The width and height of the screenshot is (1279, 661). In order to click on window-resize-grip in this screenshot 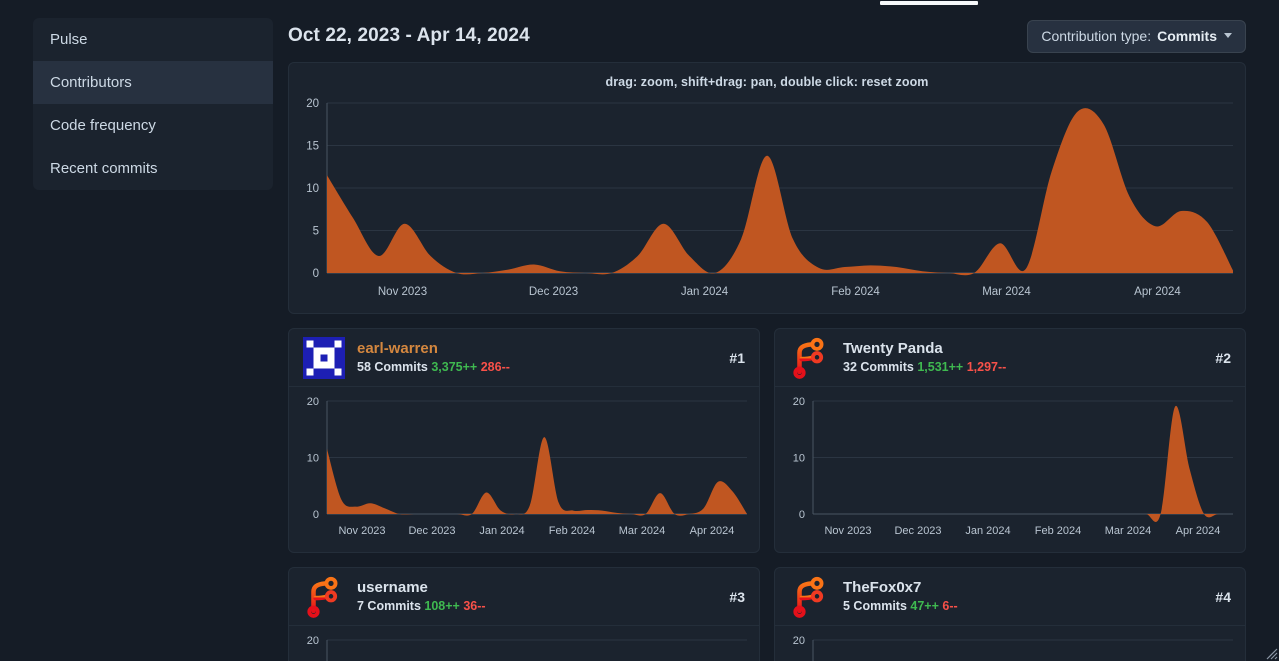, I will do `click(1270, 652)`.